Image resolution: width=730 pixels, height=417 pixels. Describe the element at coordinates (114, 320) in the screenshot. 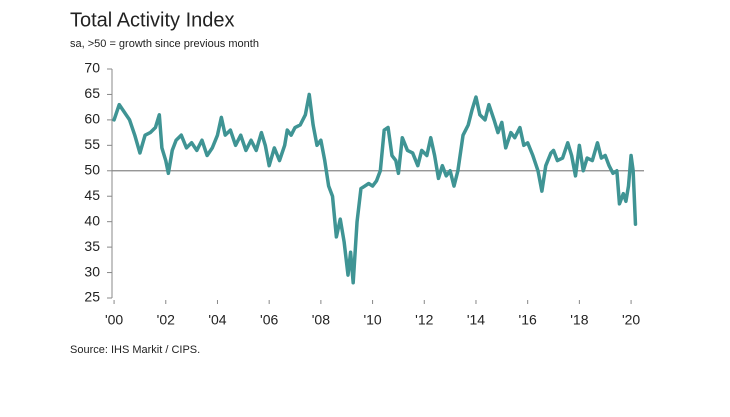

I see `x-tick-label: '00` at that location.